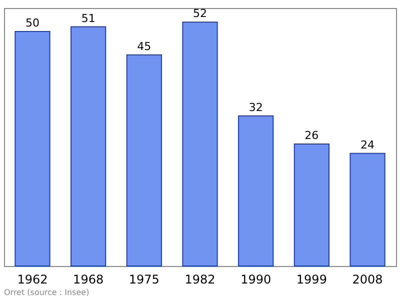 The width and height of the screenshot is (400, 299). Describe the element at coordinates (311, 135) in the screenshot. I see `data-label: 26` at that location.